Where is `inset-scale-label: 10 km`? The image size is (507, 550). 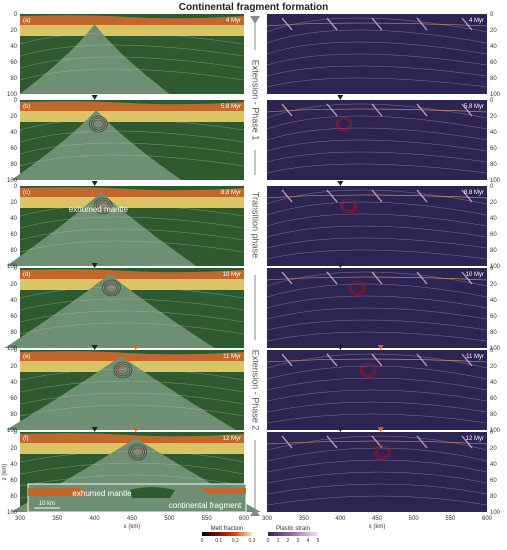
inset-scale-label: 10 km is located at coordinates (47, 504).